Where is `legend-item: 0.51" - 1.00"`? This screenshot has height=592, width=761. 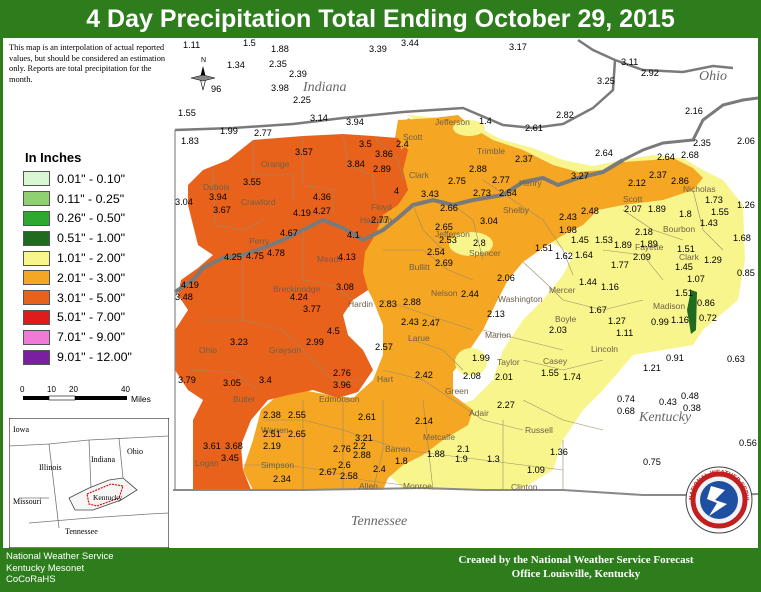 legend-item: 0.51" - 1.00" is located at coordinates (98, 238).